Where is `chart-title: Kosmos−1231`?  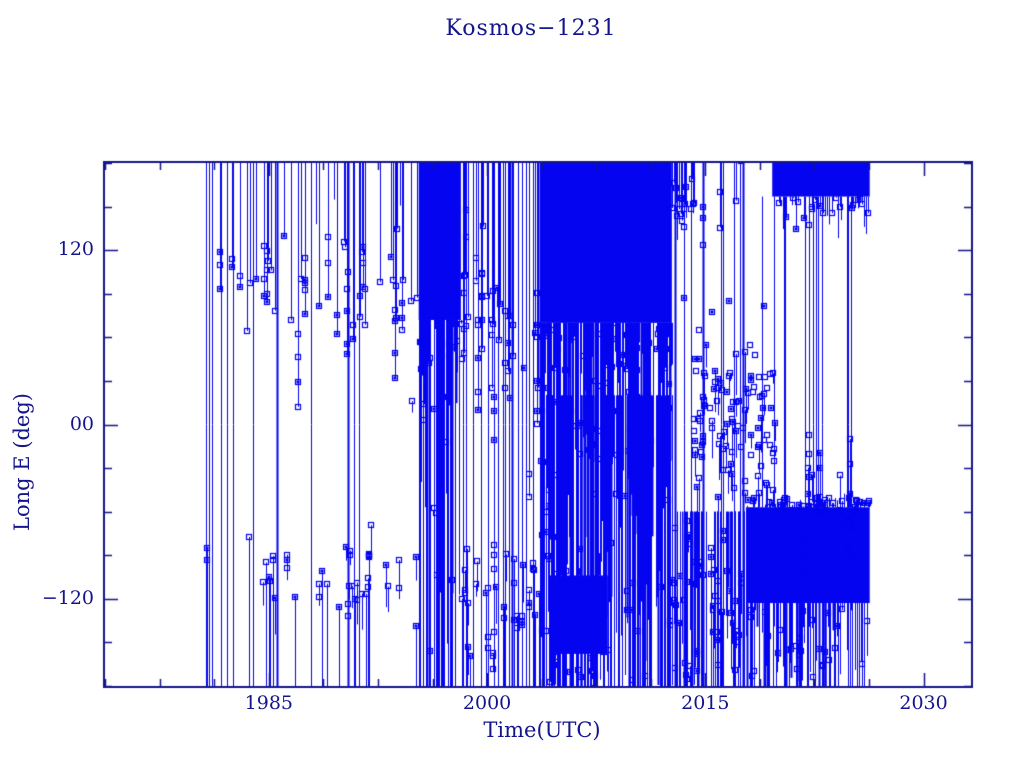
chart-title: Kosmos−1231 is located at coordinates (531, 28).